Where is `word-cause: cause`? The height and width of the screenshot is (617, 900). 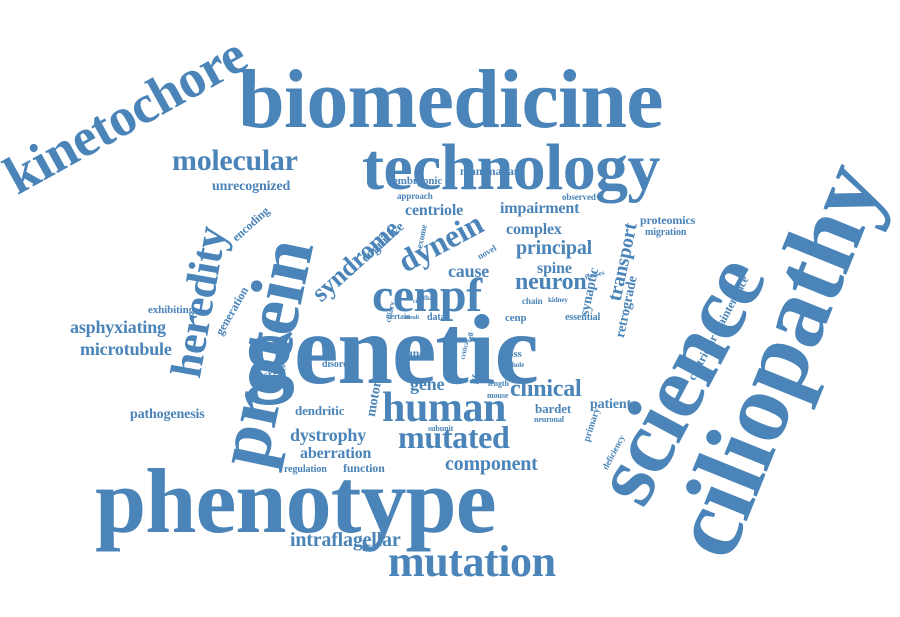 word-cause: cause is located at coordinates (469, 271).